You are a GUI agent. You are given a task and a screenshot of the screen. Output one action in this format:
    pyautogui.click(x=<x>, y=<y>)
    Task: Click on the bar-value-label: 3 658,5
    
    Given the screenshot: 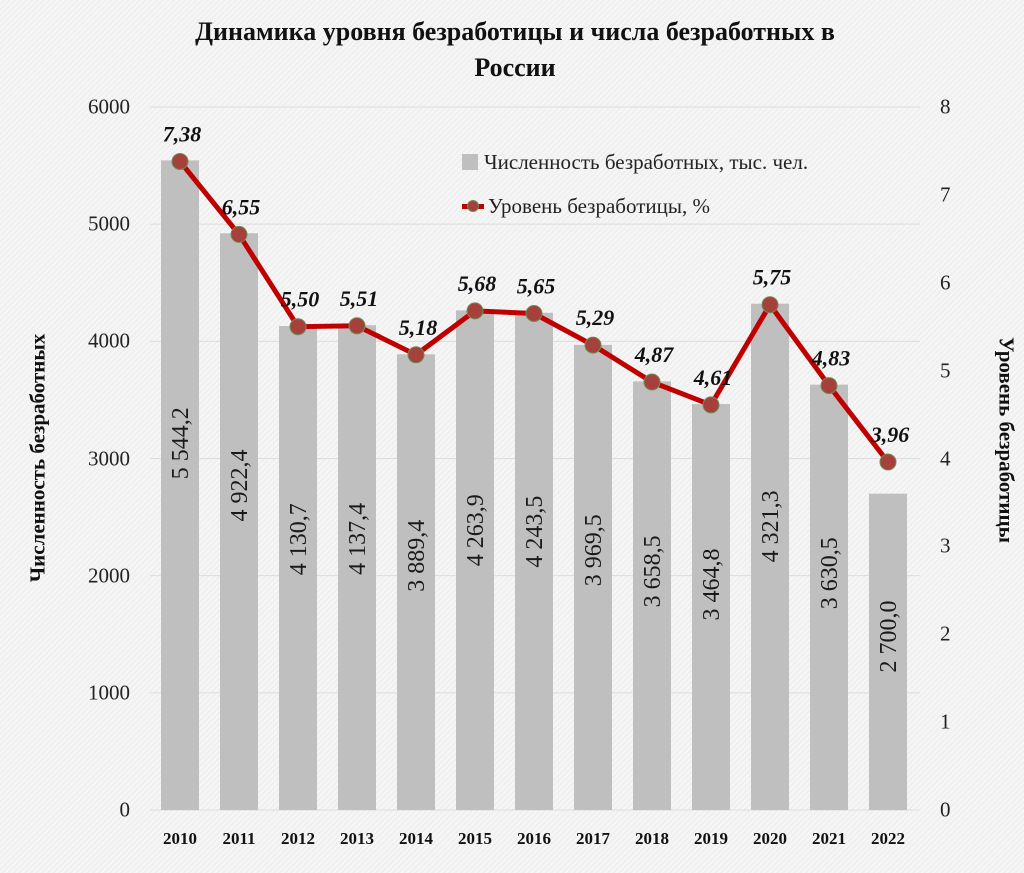 What is the action you would take?
    pyautogui.click(x=653, y=571)
    